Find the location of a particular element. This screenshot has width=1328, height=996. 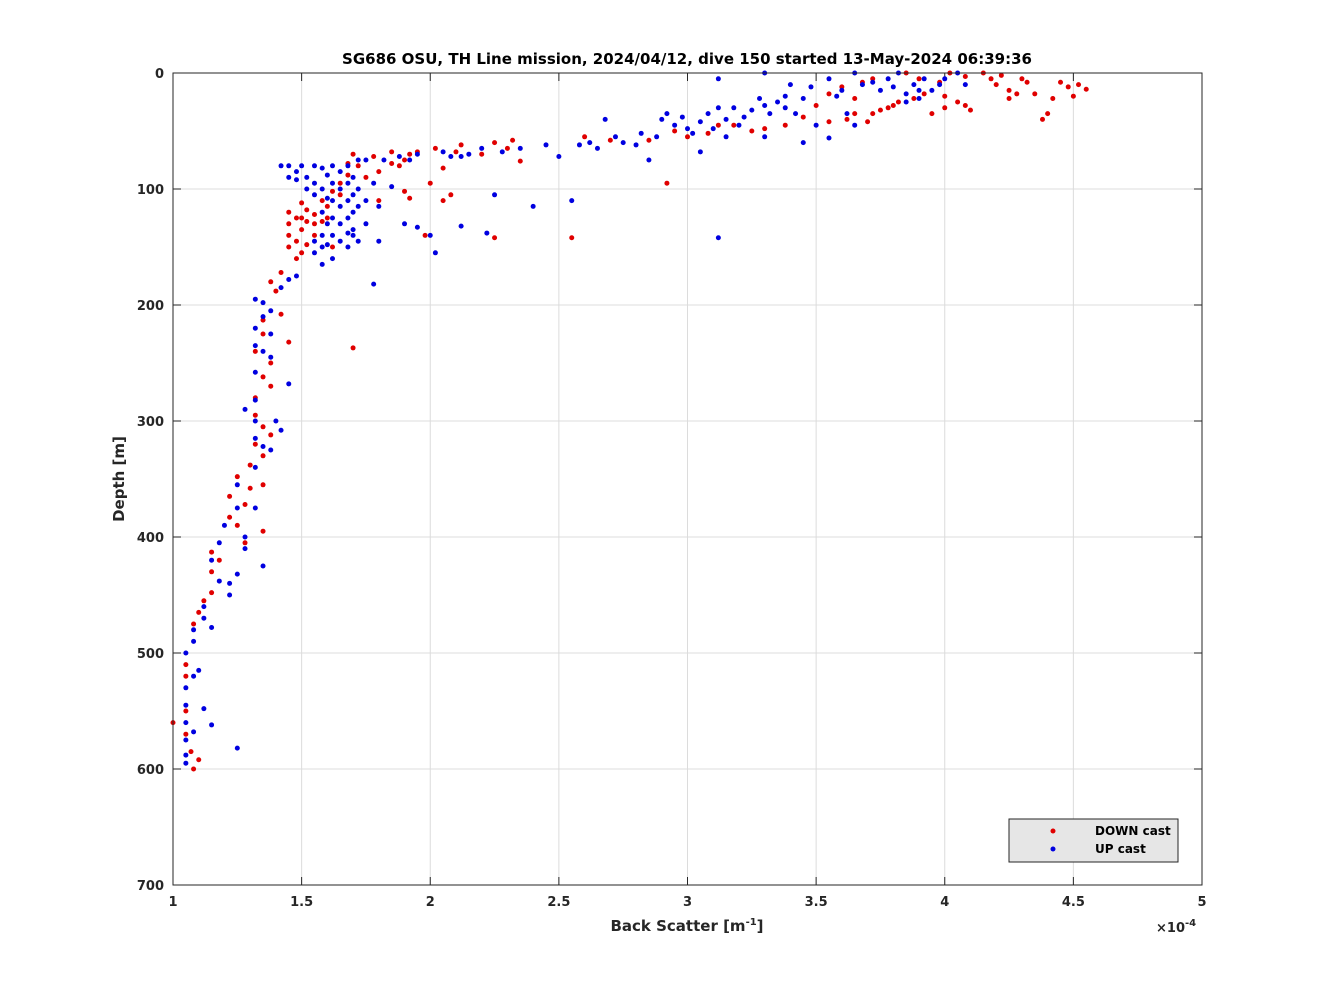

x-tick-label: 4 is located at coordinates (944, 902).